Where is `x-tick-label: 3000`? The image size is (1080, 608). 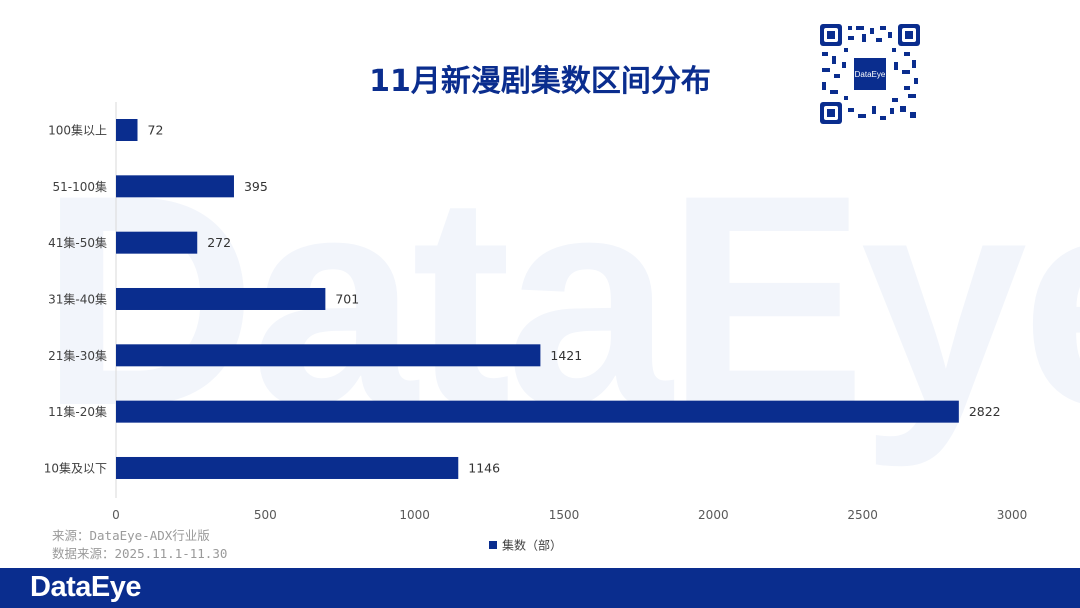 x-tick-label: 3000 is located at coordinates (1012, 515).